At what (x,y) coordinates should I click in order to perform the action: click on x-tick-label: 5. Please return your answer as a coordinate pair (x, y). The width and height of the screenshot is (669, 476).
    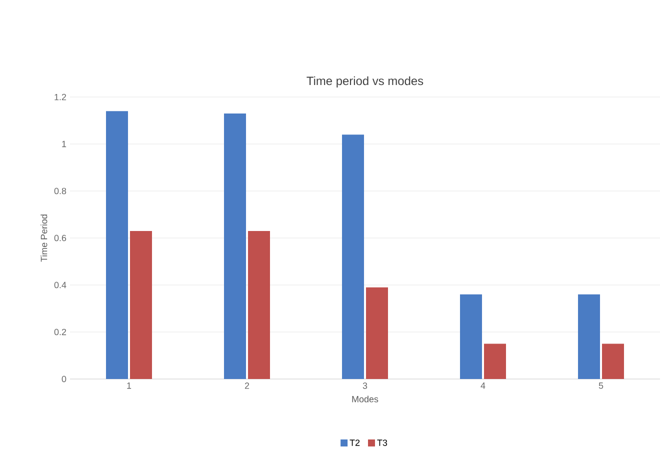
    Looking at the image, I should click on (601, 385).